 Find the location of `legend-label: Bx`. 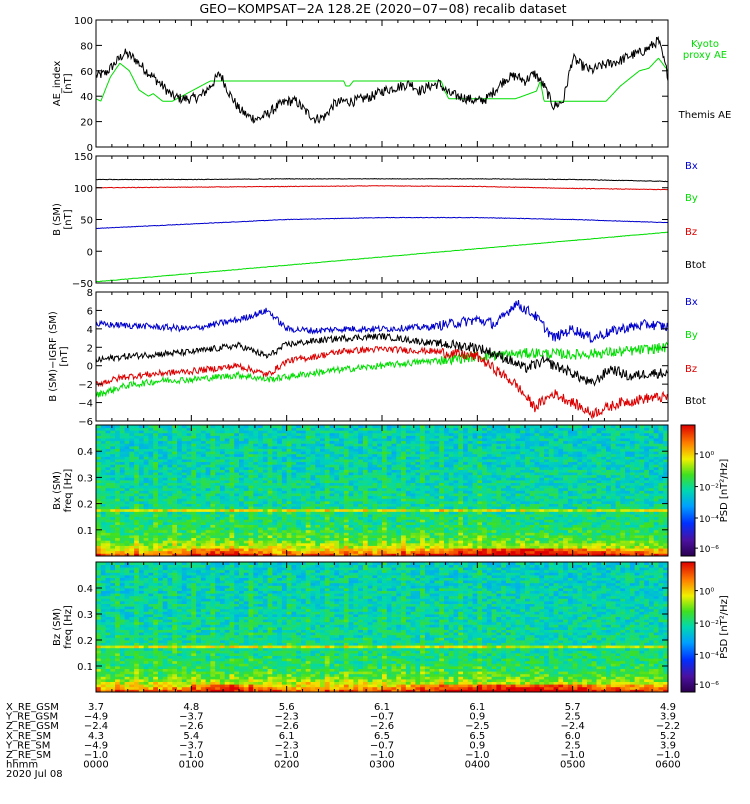

legend-label: Bx is located at coordinates (691, 302).